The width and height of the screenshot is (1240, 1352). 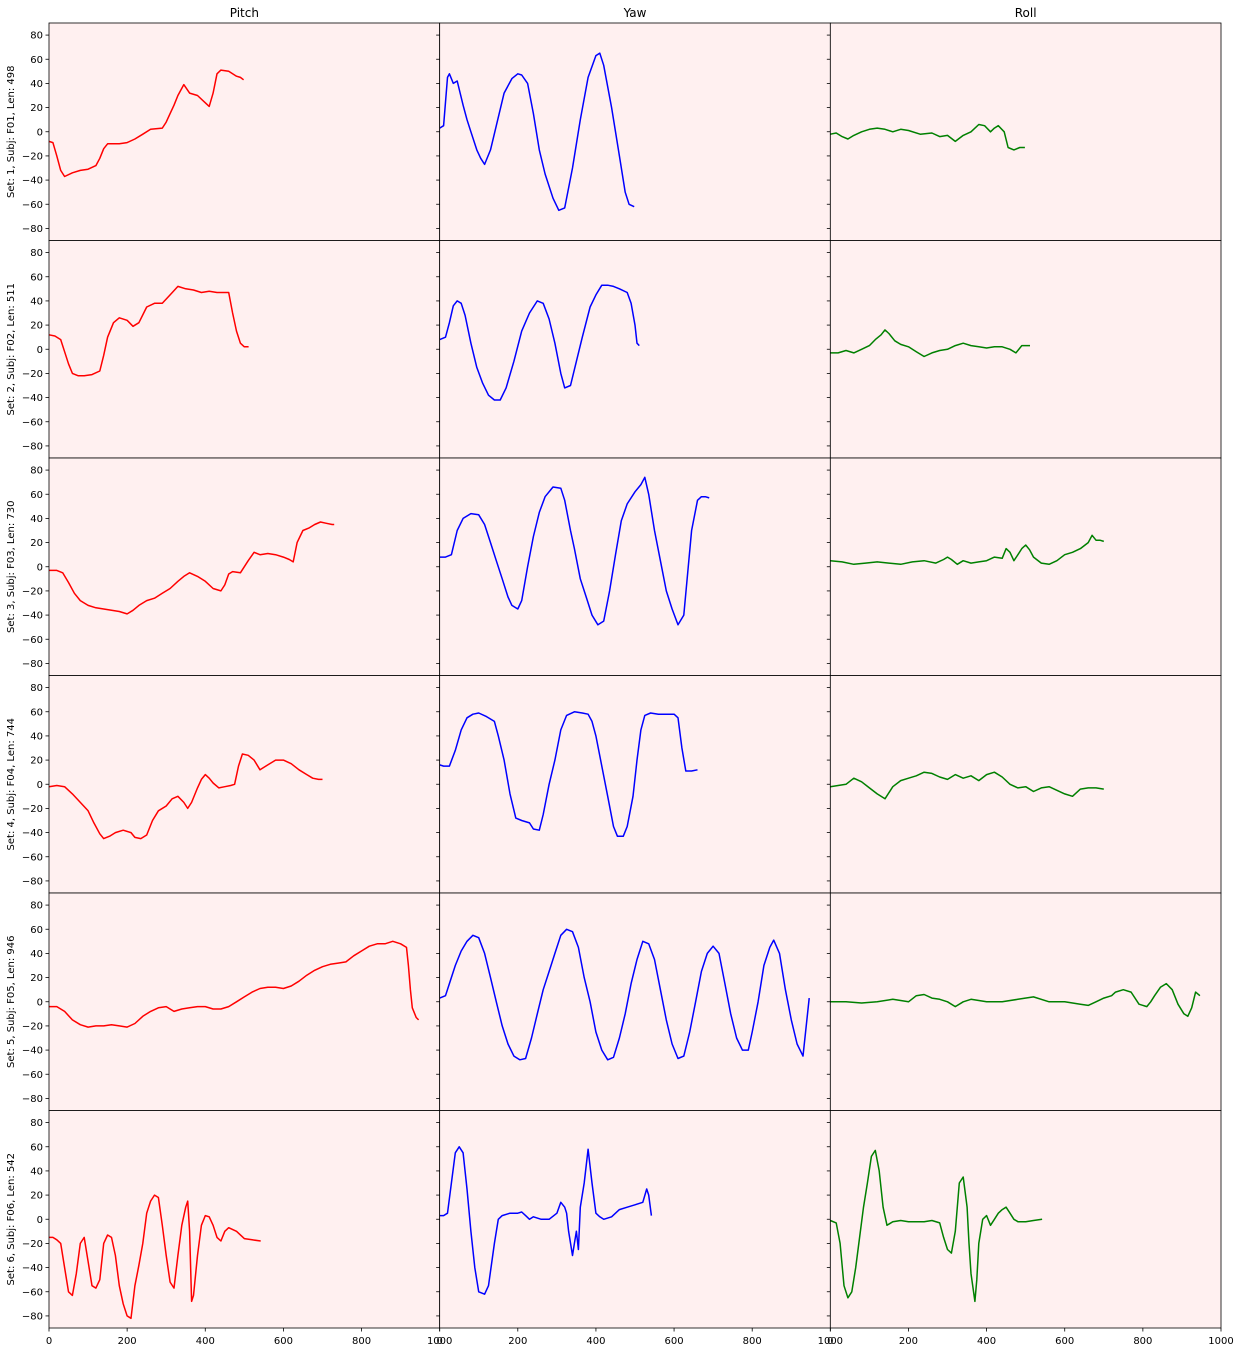 What do you see at coordinates (1026, 13) in the screenshot?
I see `column-title-roll: Roll` at bounding box center [1026, 13].